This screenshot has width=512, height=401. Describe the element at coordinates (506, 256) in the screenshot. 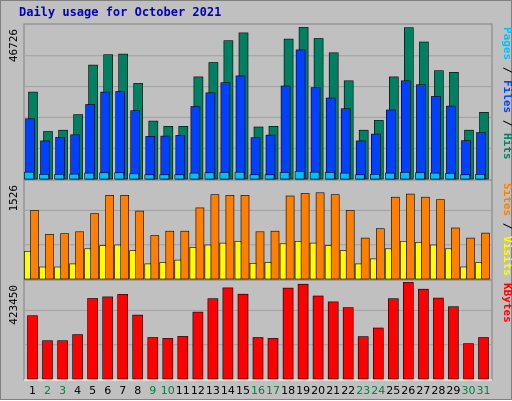

I see `legend-entry-visits-sites-2: Visits` at that location.